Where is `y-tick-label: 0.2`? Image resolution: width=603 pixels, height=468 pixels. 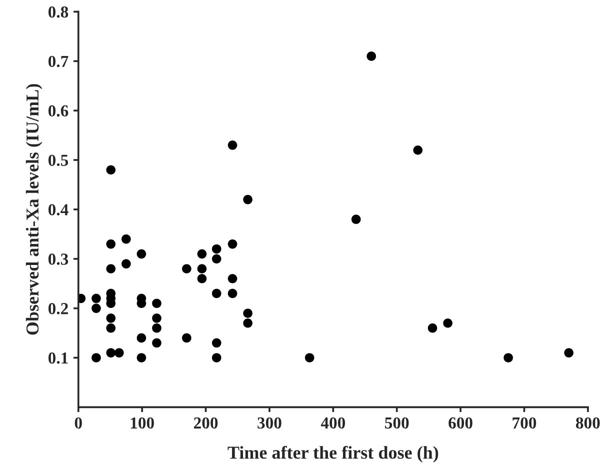 y-tick-label: 0.2 is located at coordinates (58, 308).